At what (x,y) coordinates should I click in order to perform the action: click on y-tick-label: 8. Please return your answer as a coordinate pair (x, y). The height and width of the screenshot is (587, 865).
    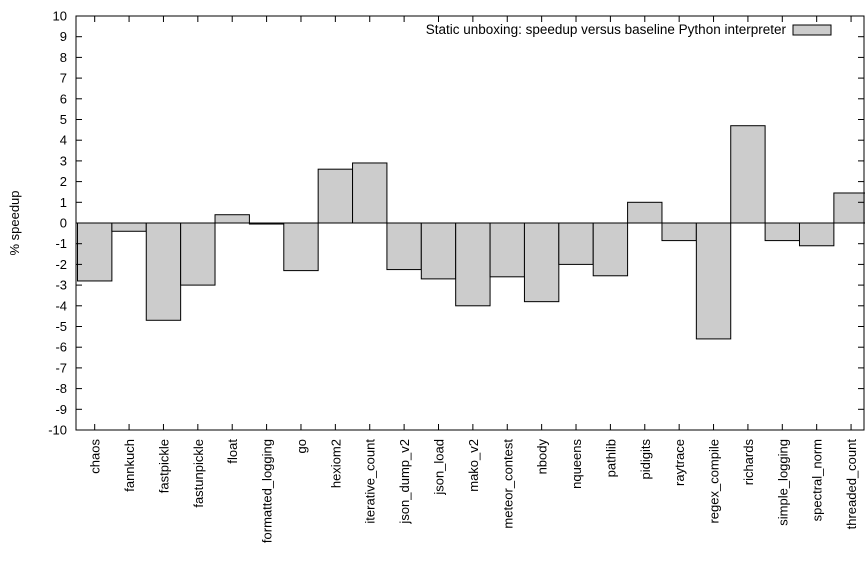
    Looking at the image, I should click on (63, 57).